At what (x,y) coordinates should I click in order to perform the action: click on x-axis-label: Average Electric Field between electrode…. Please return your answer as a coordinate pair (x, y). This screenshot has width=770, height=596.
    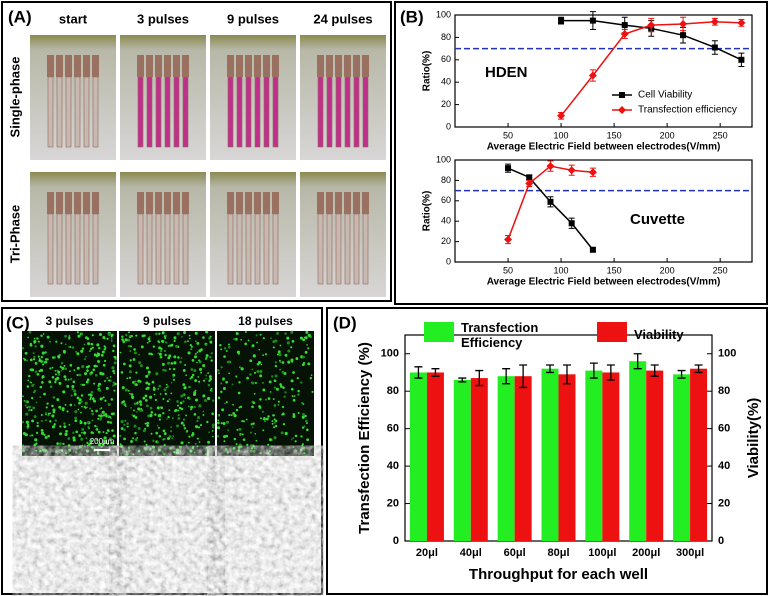
    Looking at the image, I should click on (604, 282).